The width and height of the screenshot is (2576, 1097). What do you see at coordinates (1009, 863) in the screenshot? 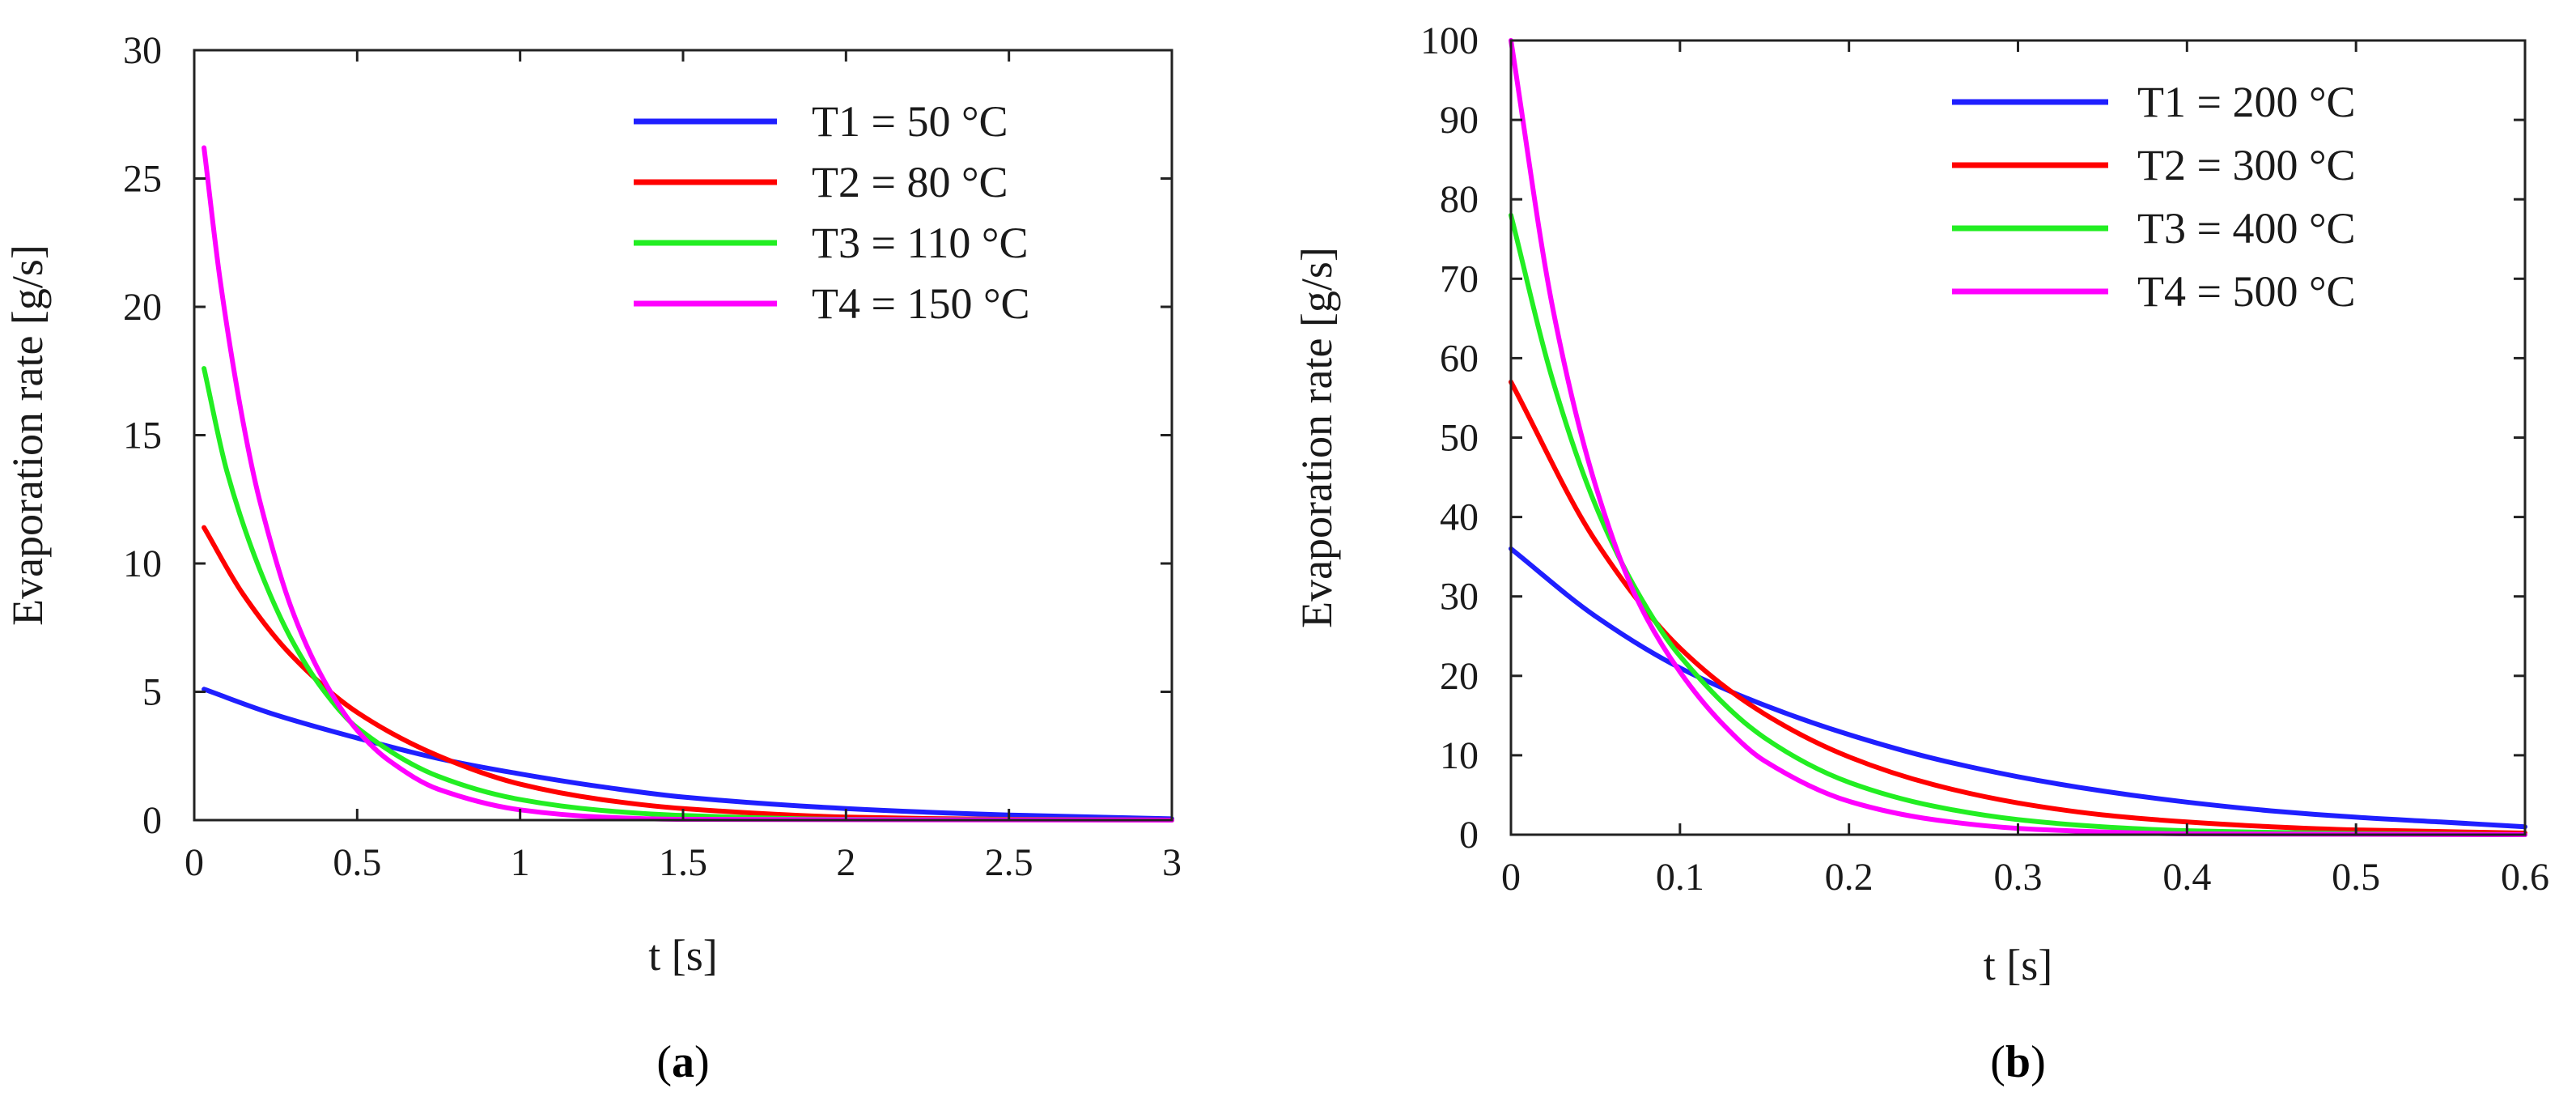
I see `x-tick-label: 2.5` at bounding box center [1009, 863].